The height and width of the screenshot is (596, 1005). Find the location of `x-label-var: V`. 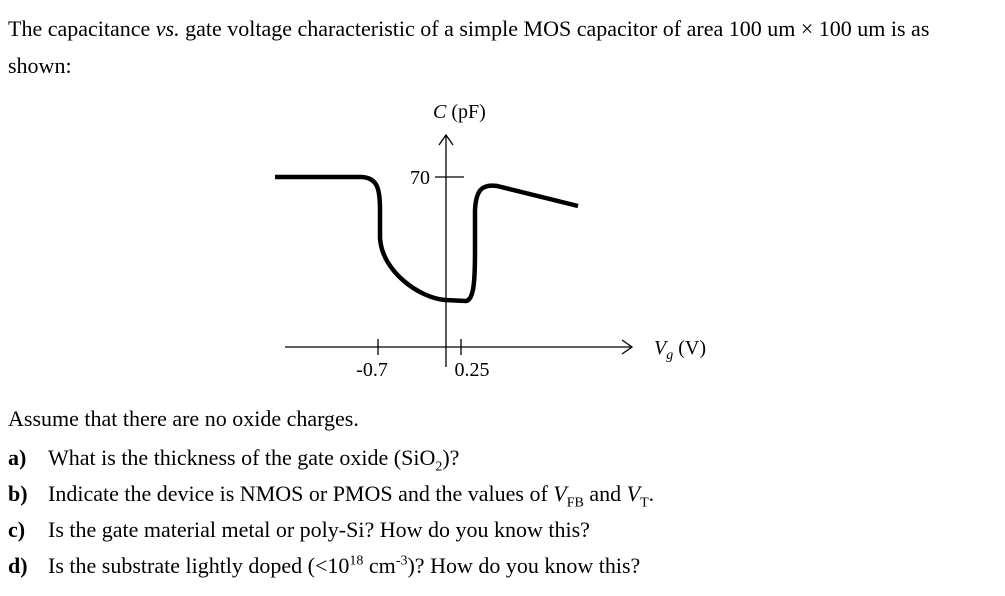

x-label-var: V is located at coordinates (661, 348).